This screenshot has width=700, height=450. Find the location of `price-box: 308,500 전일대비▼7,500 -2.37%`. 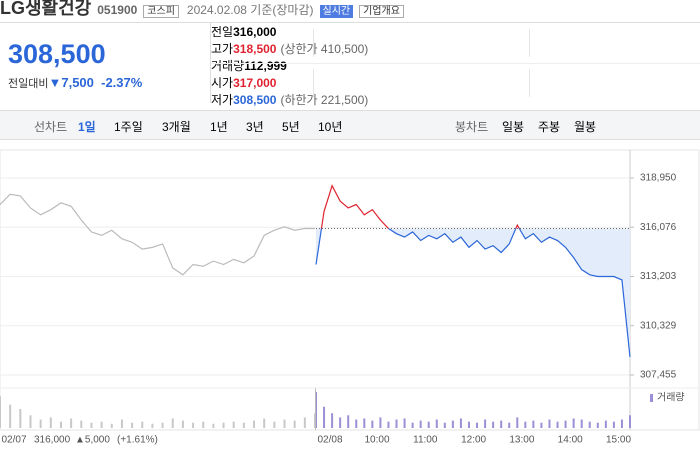

price-box: 308,500 전일대비▼7,500 -2.37% is located at coordinates (105, 62).